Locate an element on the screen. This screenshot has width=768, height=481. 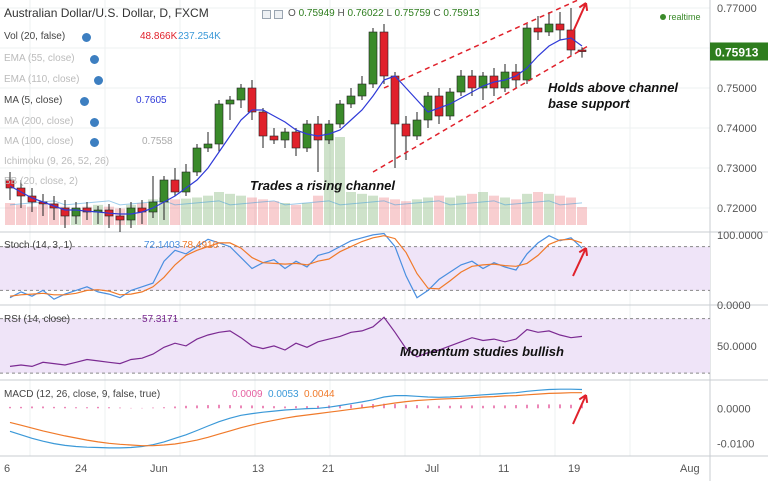
legend-bb: BB (20, close, 2) is located at coordinates (41, 181).